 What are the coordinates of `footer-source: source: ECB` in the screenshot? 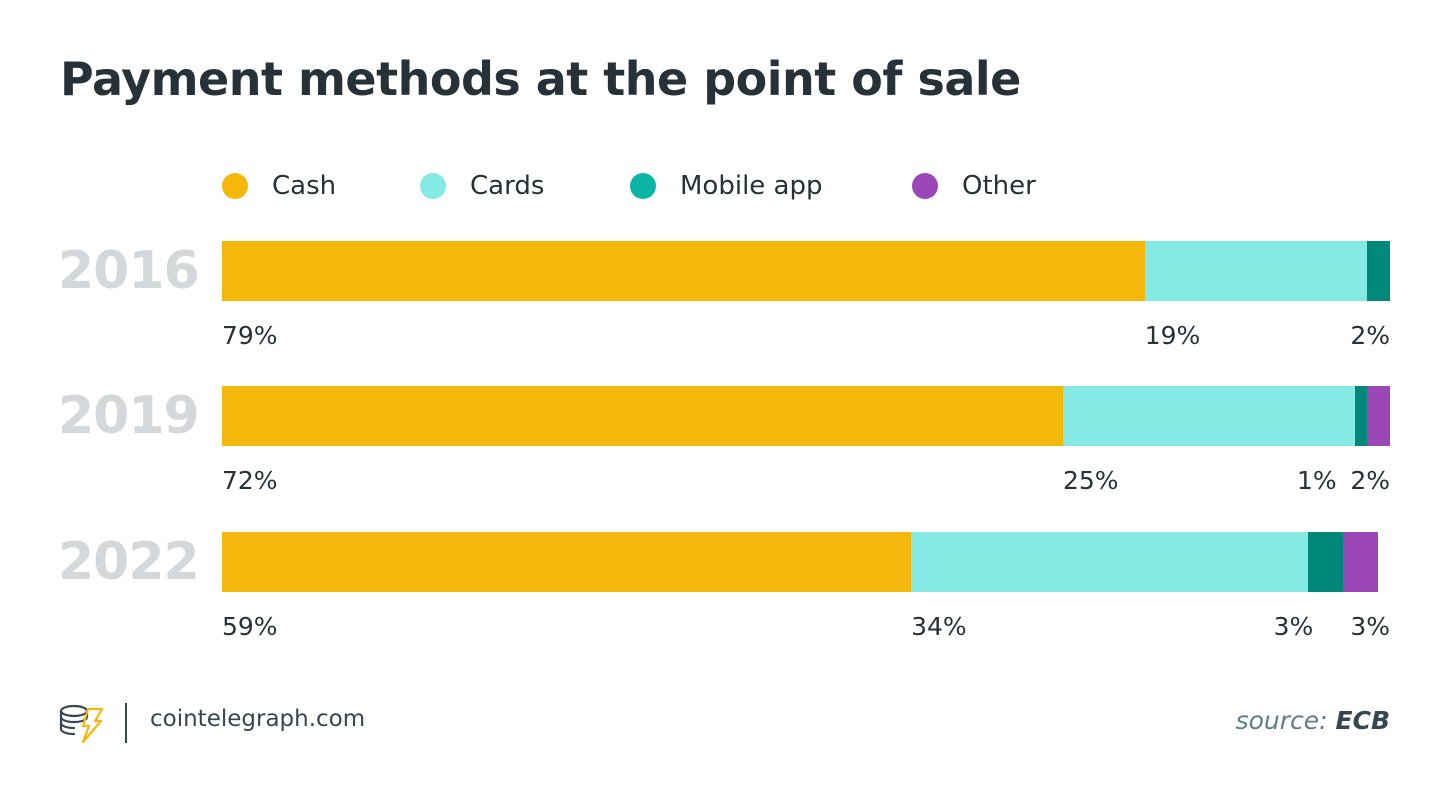 It's located at (1313, 720).